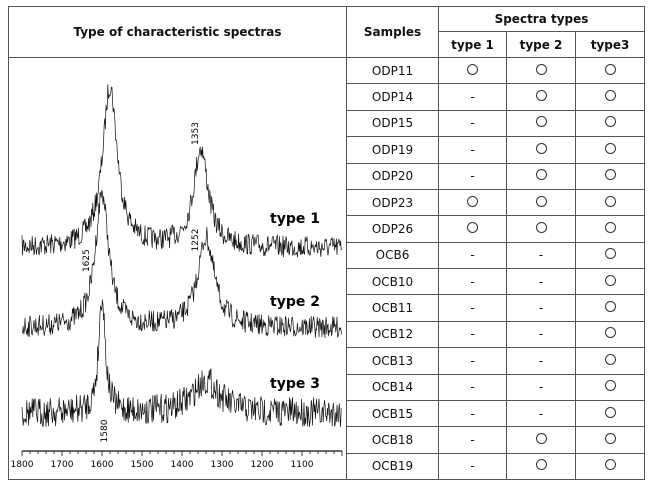 This screenshot has width=652, height=480. Describe the element at coordinates (392, 176) in the screenshot. I see `sample-name-cell: ODP20` at that location.